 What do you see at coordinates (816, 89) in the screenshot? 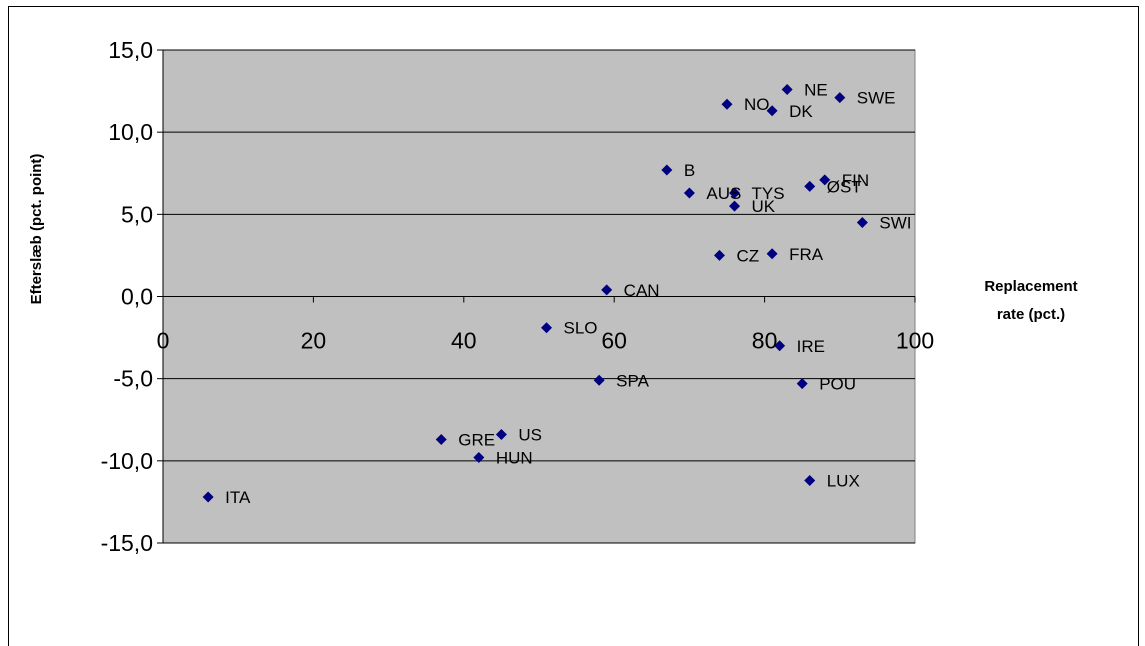
I see `point-label: NE` at bounding box center [816, 89].